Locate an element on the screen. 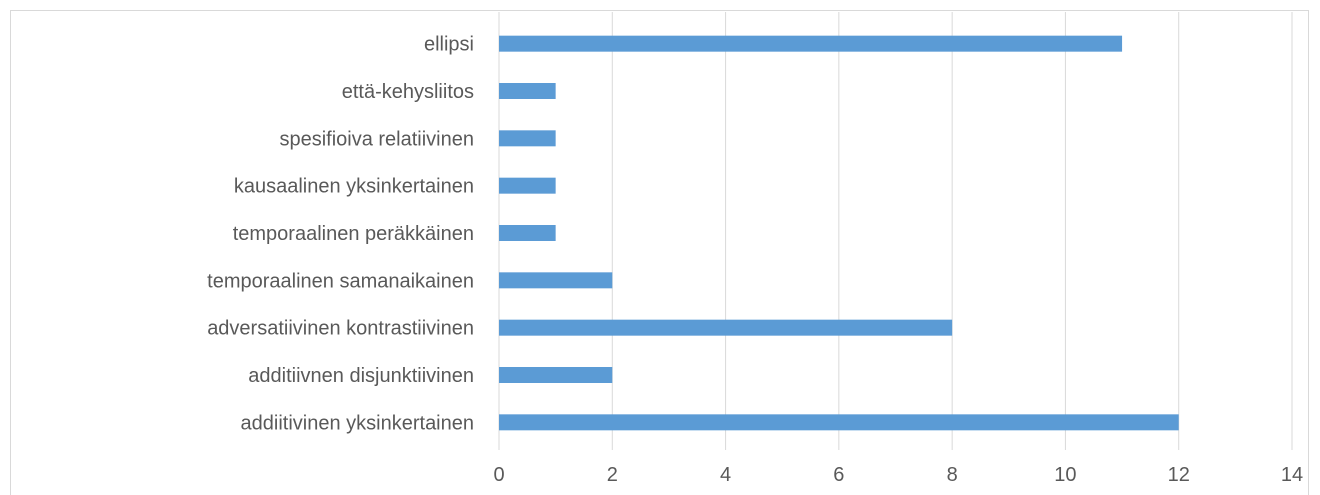 The width and height of the screenshot is (1320, 495). category-label: temporaalinen peräkkäinen is located at coordinates (353, 234).